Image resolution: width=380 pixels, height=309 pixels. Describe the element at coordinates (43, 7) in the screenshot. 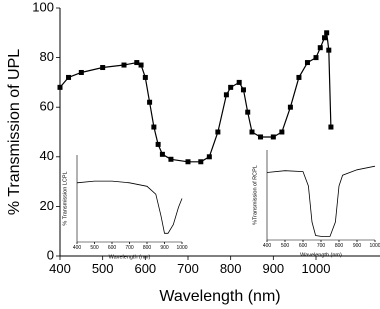

I see `y-tick-label: 100` at that location.